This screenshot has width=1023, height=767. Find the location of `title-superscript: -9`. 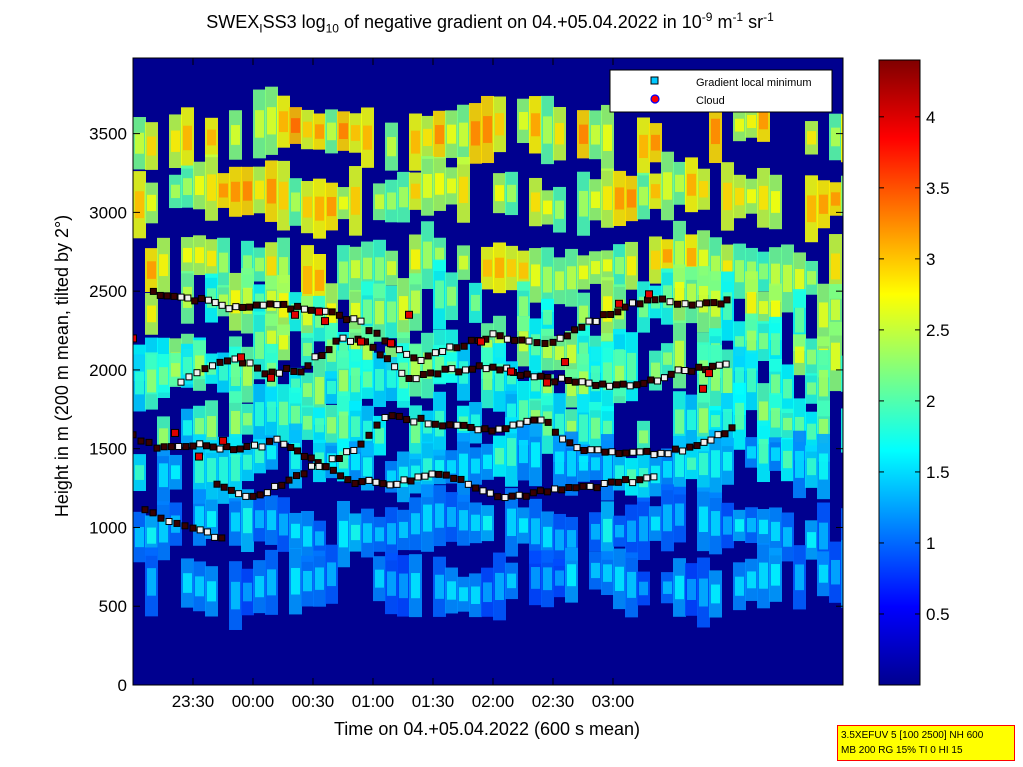

title-superscript: -9 is located at coordinates (707, 17).